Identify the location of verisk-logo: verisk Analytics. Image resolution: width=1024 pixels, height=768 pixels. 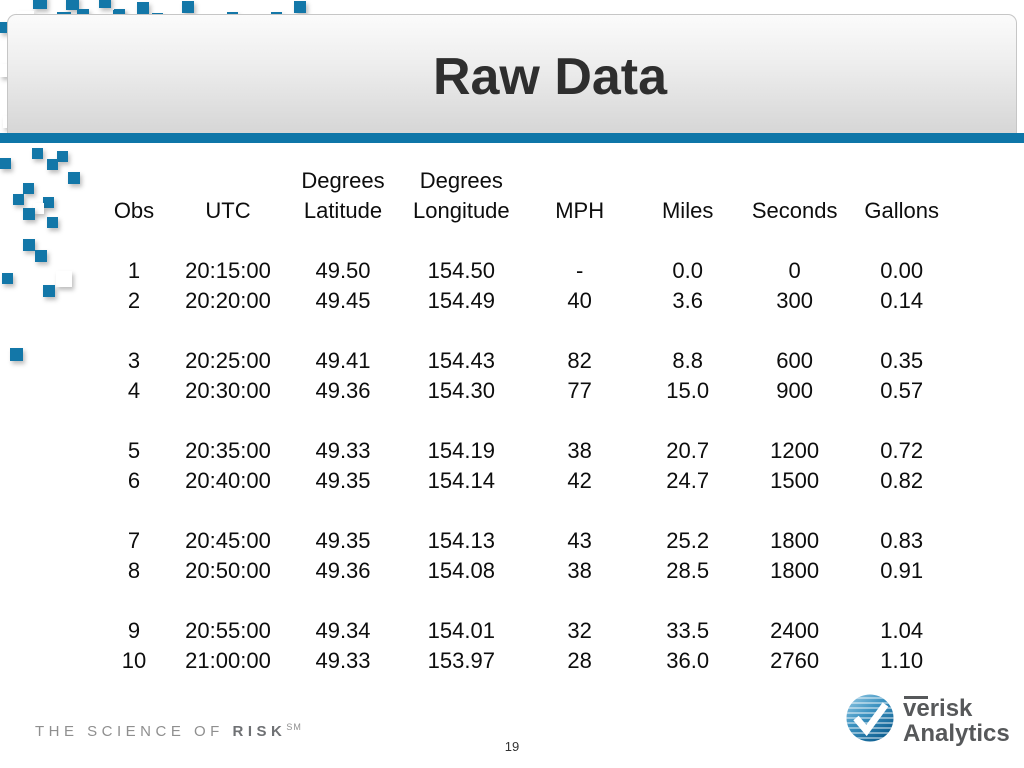
(928, 720).